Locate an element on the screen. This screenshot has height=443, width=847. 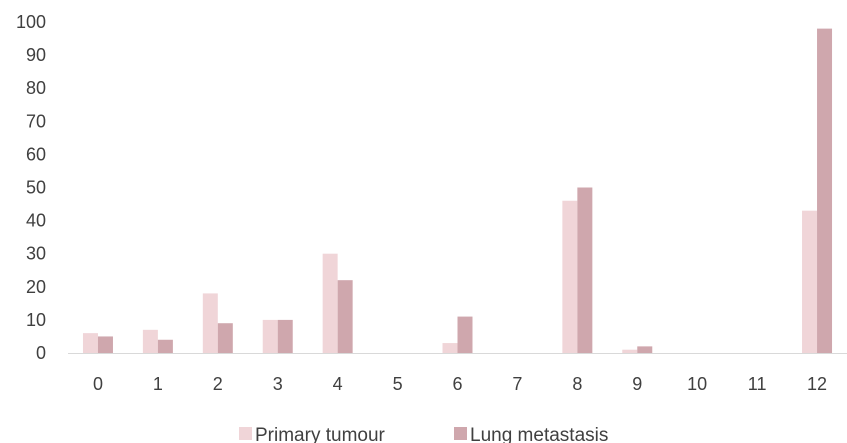
x-tick-label: 1 is located at coordinates (158, 384).